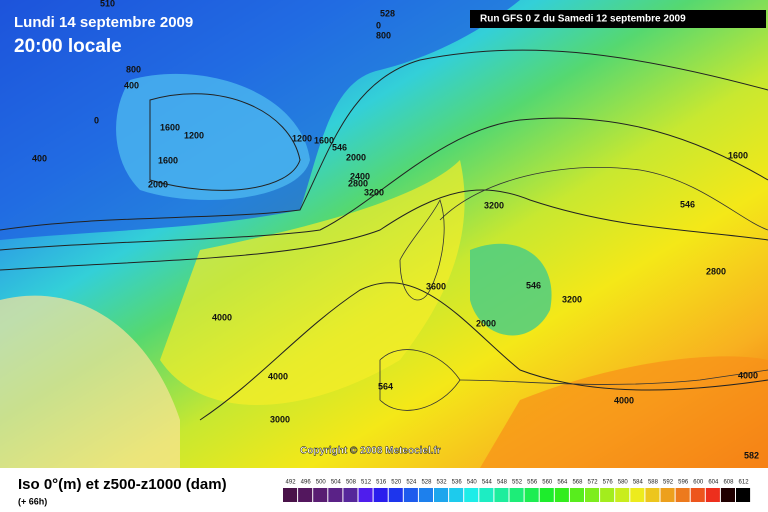 The height and width of the screenshot is (512, 768). Describe the element at coordinates (103, 22) in the screenshot. I see `date-label: Lundi 14 septembre 2009` at that location.